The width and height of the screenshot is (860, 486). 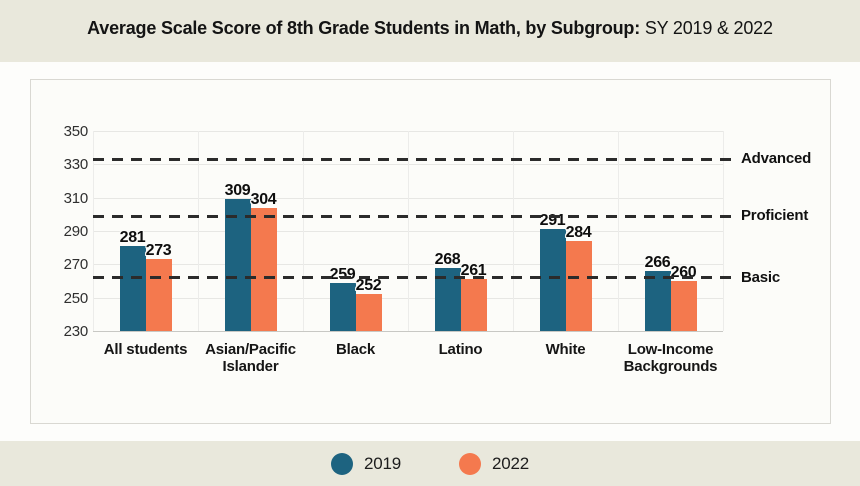 I want to click on legend-item-2019: 2019, so click(x=365, y=464).